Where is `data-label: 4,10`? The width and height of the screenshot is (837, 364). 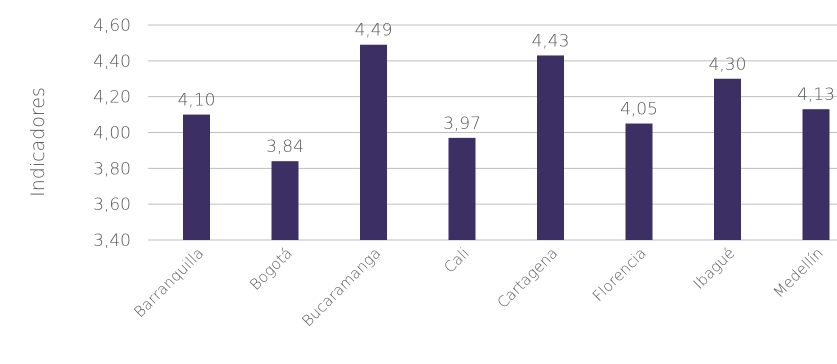 data-label: 4,10 is located at coordinates (197, 101).